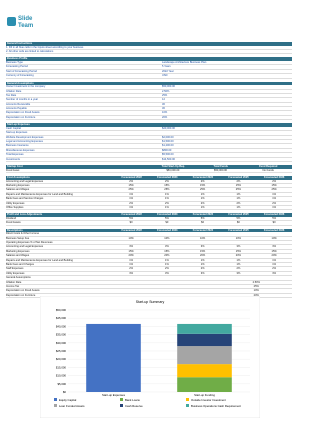 The image size is (320, 421). Describe the element at coordinates (149, 269) in the screenshot. I see `row: Staff Expenses 2% 2% 2% 2% 2%` at that location.